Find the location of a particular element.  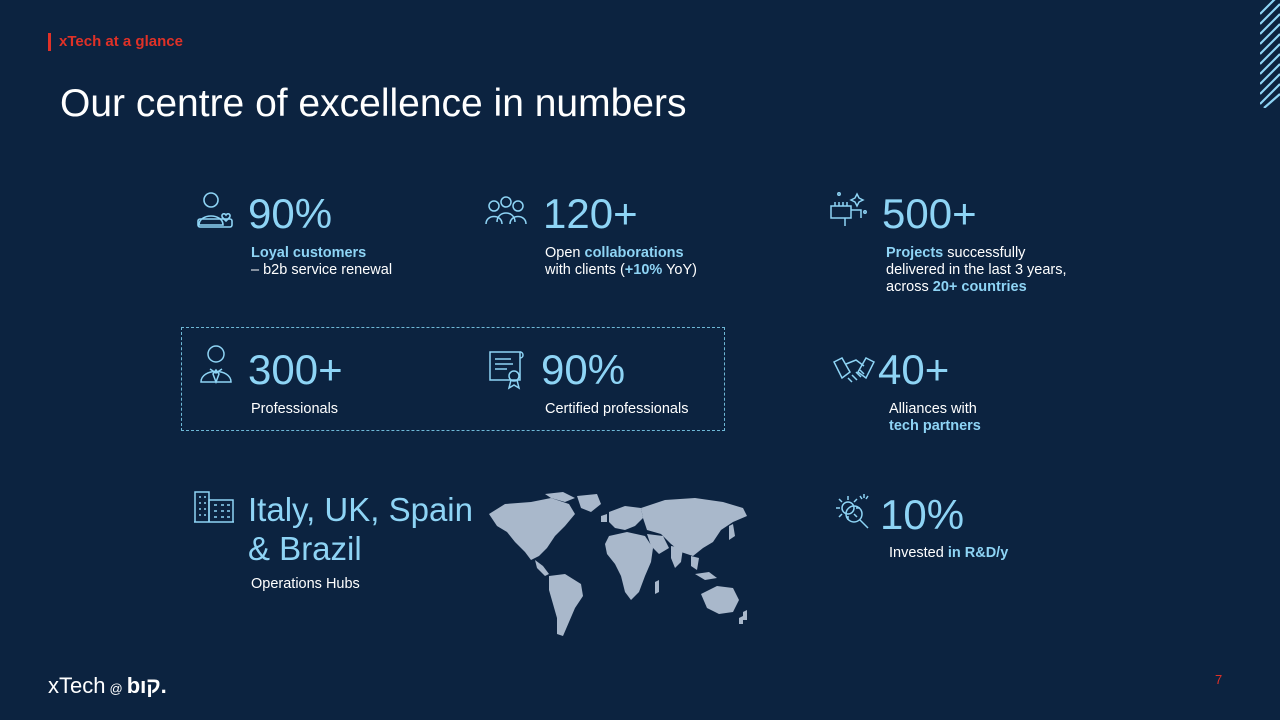

logo-brand: bıק. is located at coordinates (146, 685).